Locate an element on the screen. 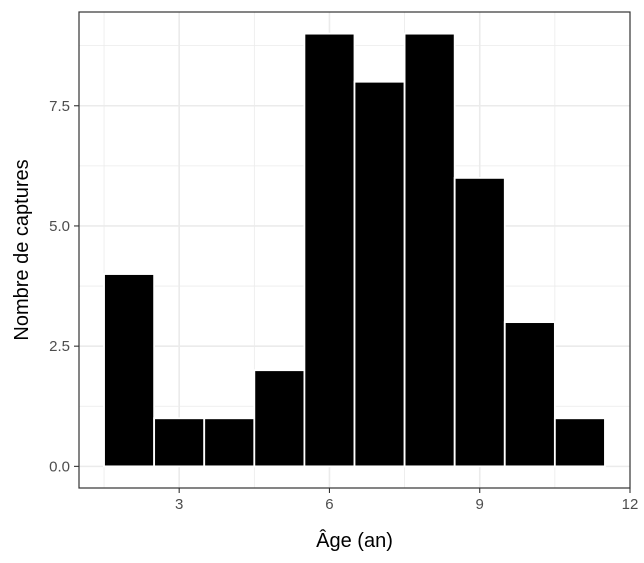 This screenshot has width=644, height=563. y-tick-label: 2.5 is located at coordinates (59, 346).